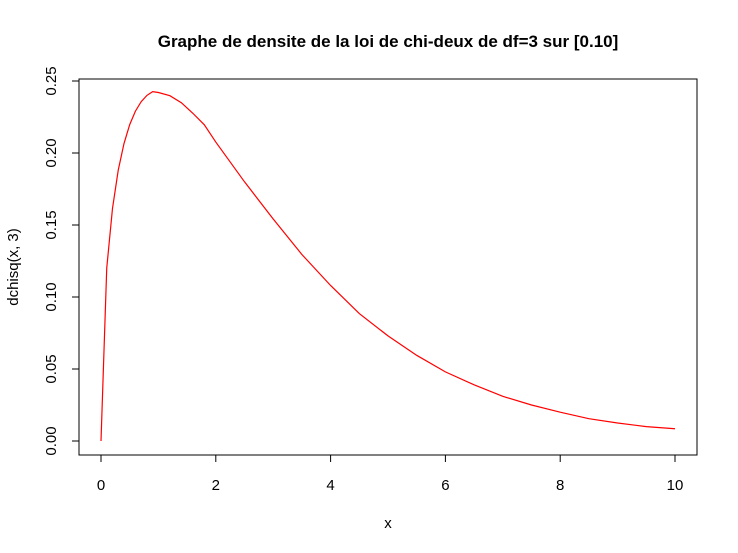  What do you see at coordinates (216, 485) in the screenshot?
I see `x-tick-label: 2` at bounding box center [216, 485].